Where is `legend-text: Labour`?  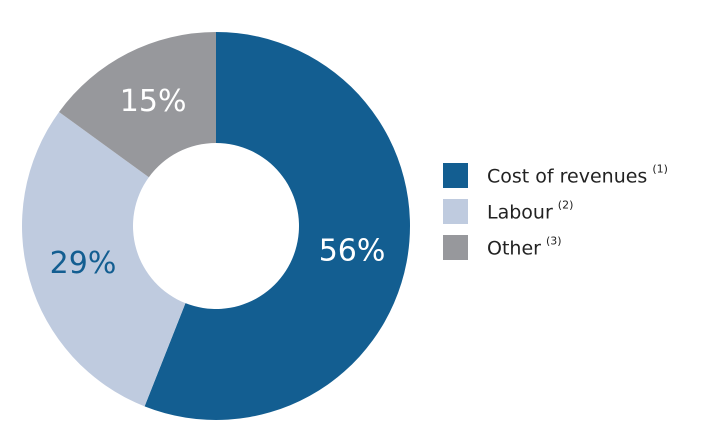 legend-text: Labour is located at coordinates (520, 212).